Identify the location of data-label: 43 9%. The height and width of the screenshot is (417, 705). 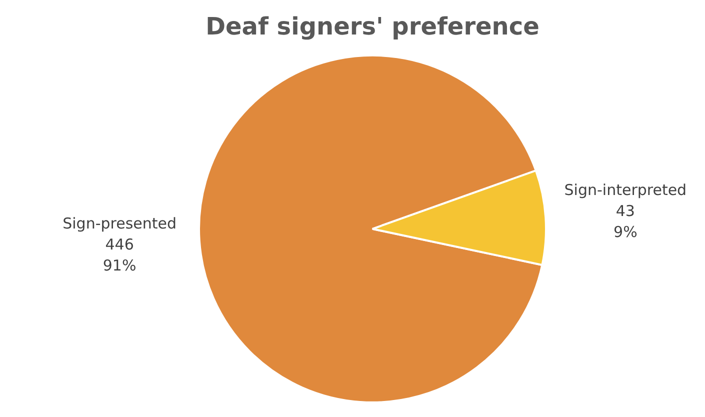
(626, 221).